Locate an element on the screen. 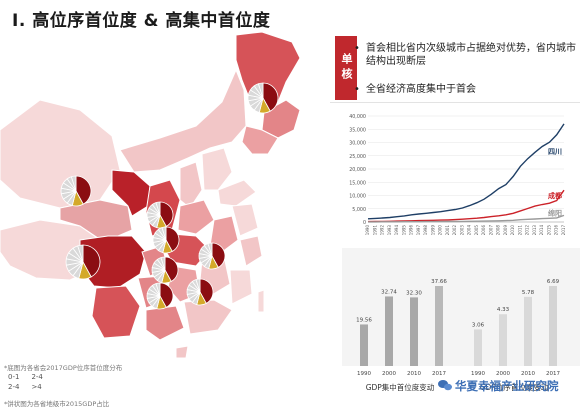  map-region-hainan is located at coordinates (182, 352).